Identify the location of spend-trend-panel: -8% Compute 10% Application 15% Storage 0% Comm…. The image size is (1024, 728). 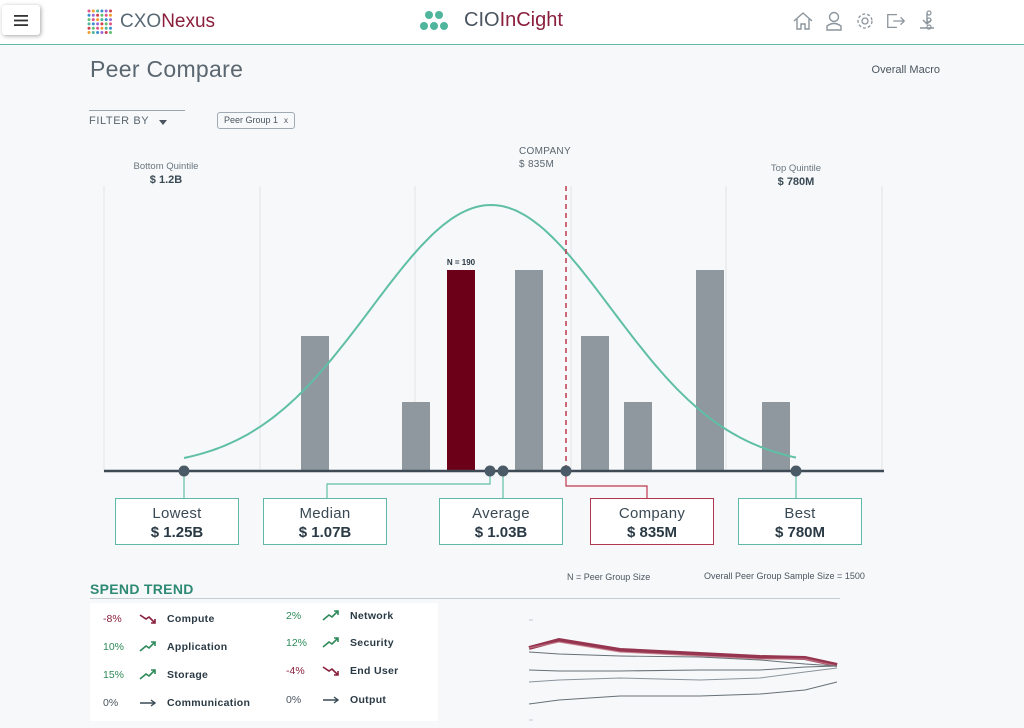
(264, 662).